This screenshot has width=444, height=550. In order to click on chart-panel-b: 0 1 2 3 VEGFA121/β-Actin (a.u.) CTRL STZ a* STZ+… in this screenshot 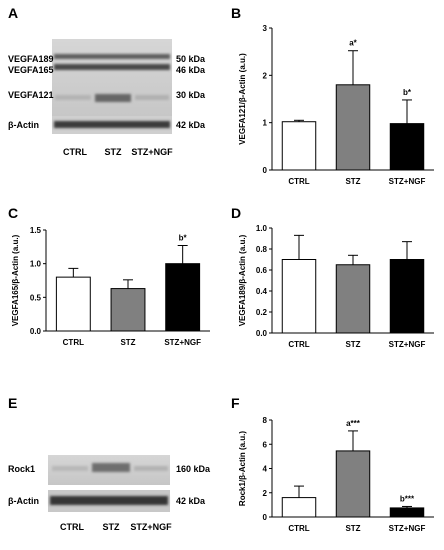, I will do `click(336, 105)`.